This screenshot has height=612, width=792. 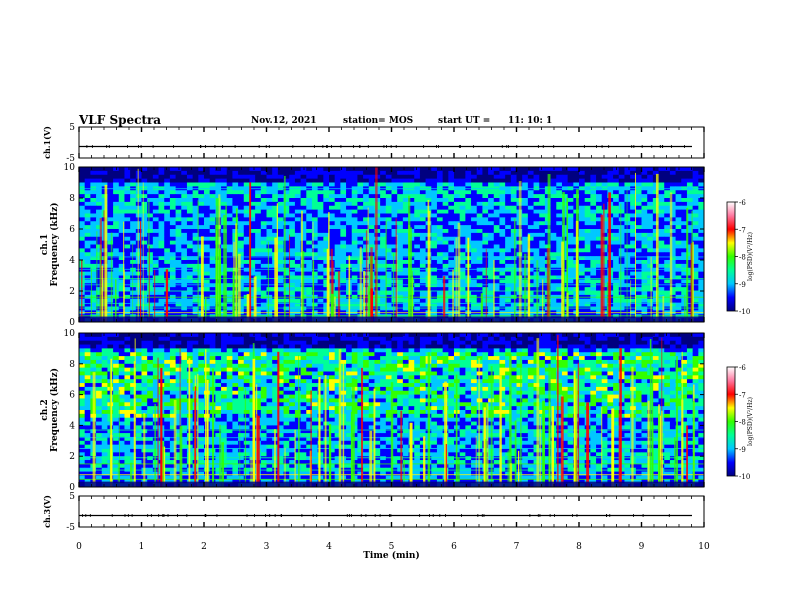 What do you see at coordinates (54, 244) in the screenshot?
I see `panel-2-ylabel: Frequency (kHz)` at bounding box center [54, 244].